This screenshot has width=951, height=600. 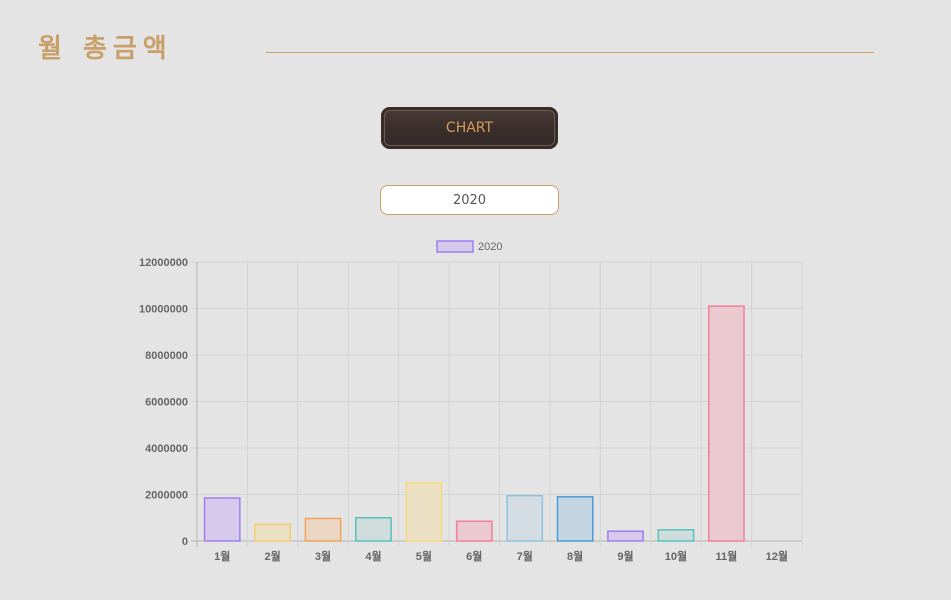 I want to click on year-input, so click(x=469, y=200).